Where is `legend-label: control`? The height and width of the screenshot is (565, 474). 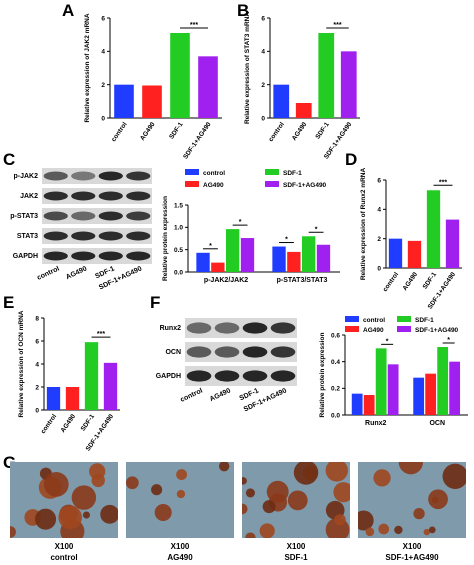
legend-label: control is located at coordinates (374, 320).